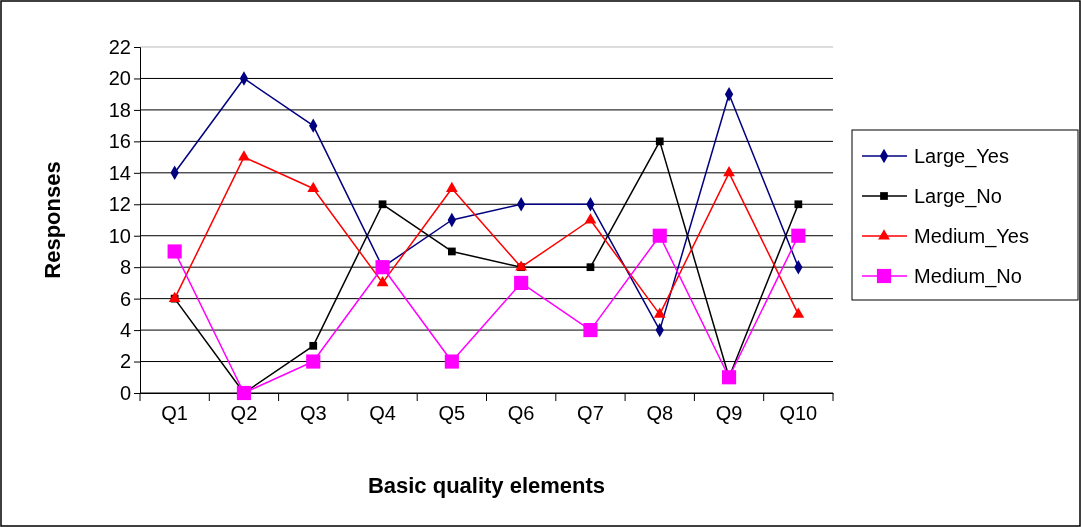 The height and width of the screenshot is (527, 1081). I want to click on legend-label: Medium_Yes, so click(971, 236).